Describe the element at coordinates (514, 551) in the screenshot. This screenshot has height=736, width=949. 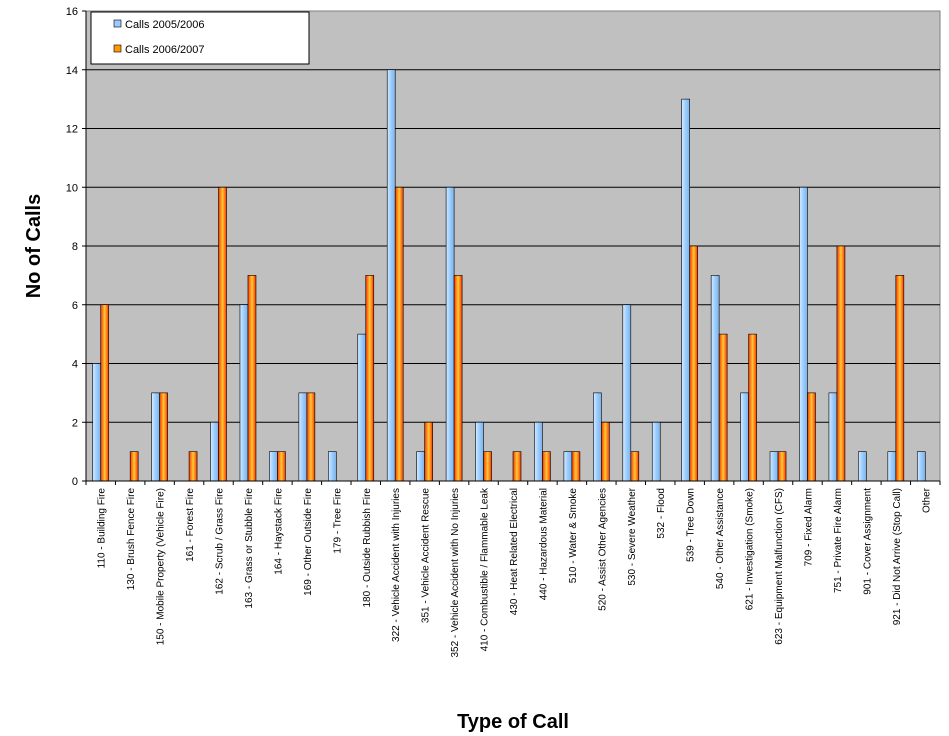
I see `x-category-label: 430 - Heat Related Electrical` at that location.